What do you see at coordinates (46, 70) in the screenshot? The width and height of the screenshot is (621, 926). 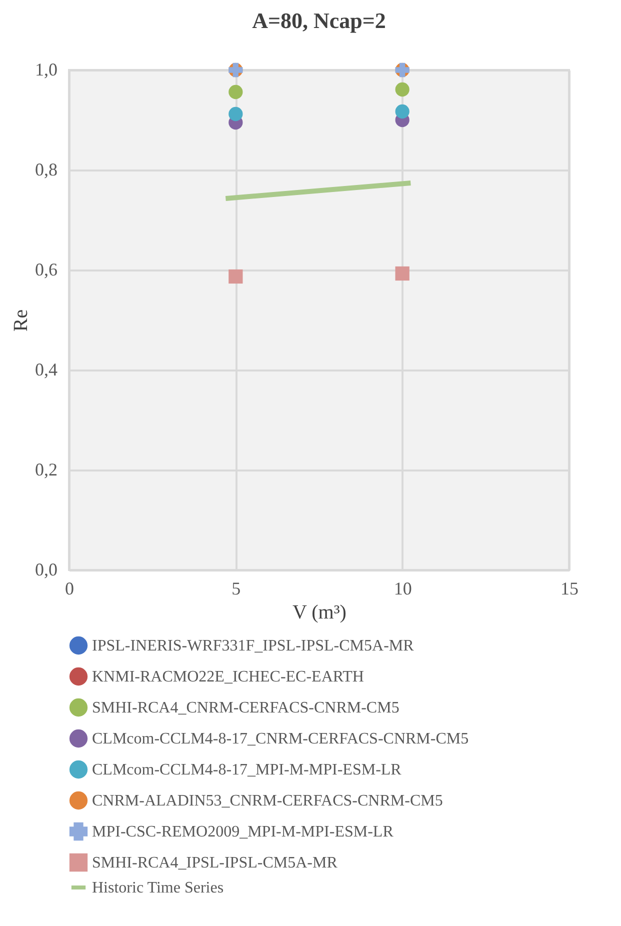 I see `y-tick-label: 1,0` at bounding box center [46, 70].